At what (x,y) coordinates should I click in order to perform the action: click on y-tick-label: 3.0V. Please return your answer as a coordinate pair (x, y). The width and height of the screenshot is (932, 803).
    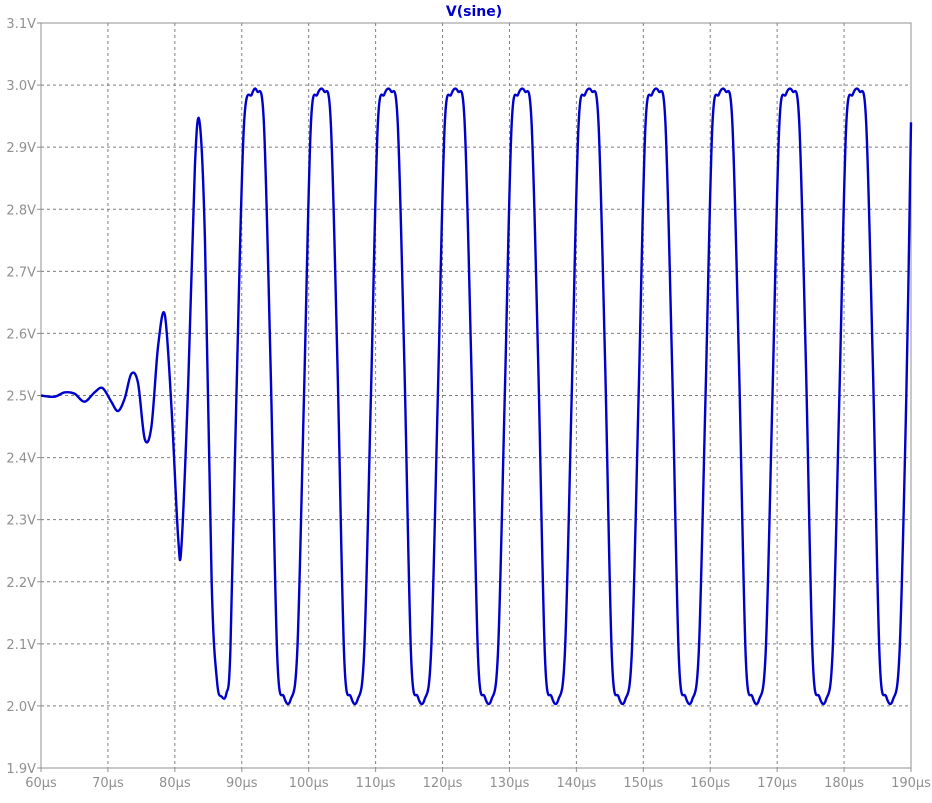
    Looking at the image, I should click on (21, 86).